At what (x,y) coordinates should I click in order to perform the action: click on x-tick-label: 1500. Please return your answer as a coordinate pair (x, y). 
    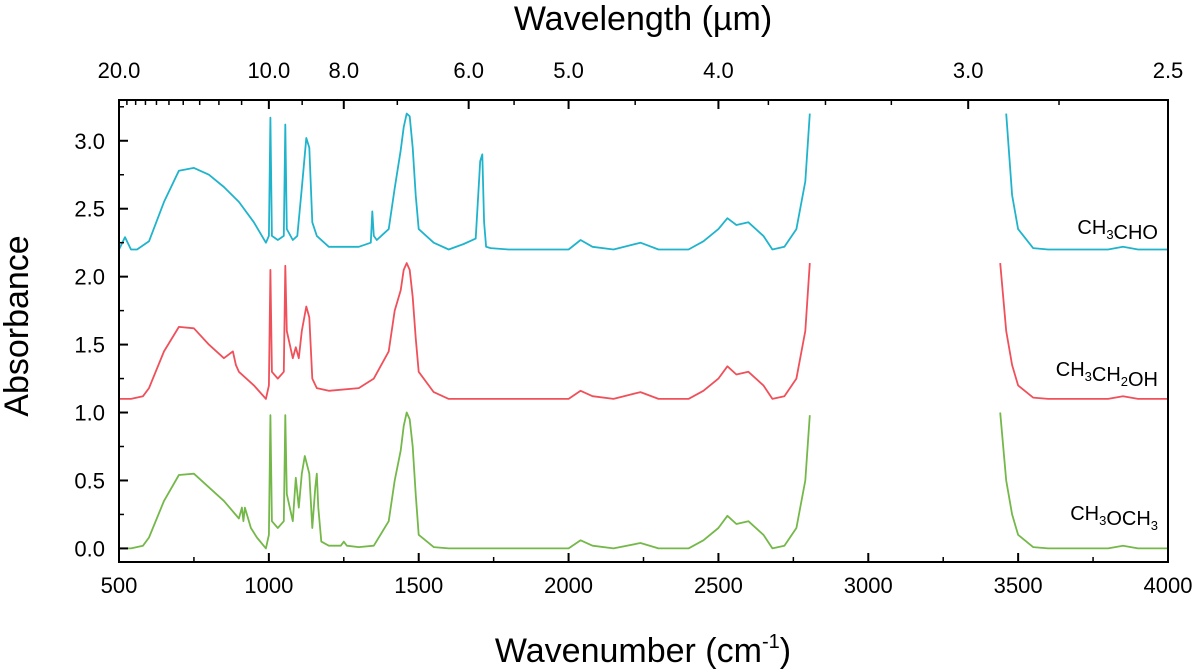
    Looking at the image, I should click on (418, 585).